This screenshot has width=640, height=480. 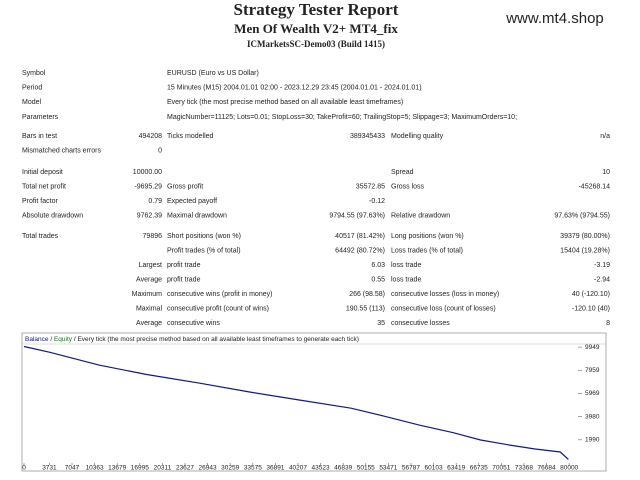 I want to click on legend-balance: Balance, so click(x=37, y=339).